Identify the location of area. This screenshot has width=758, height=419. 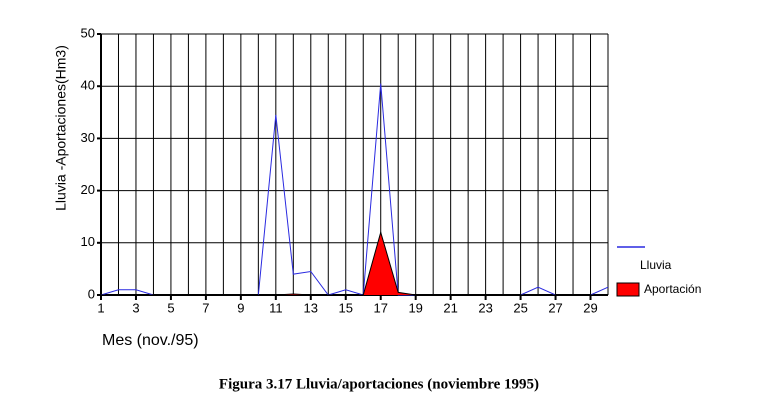
(354, 263).